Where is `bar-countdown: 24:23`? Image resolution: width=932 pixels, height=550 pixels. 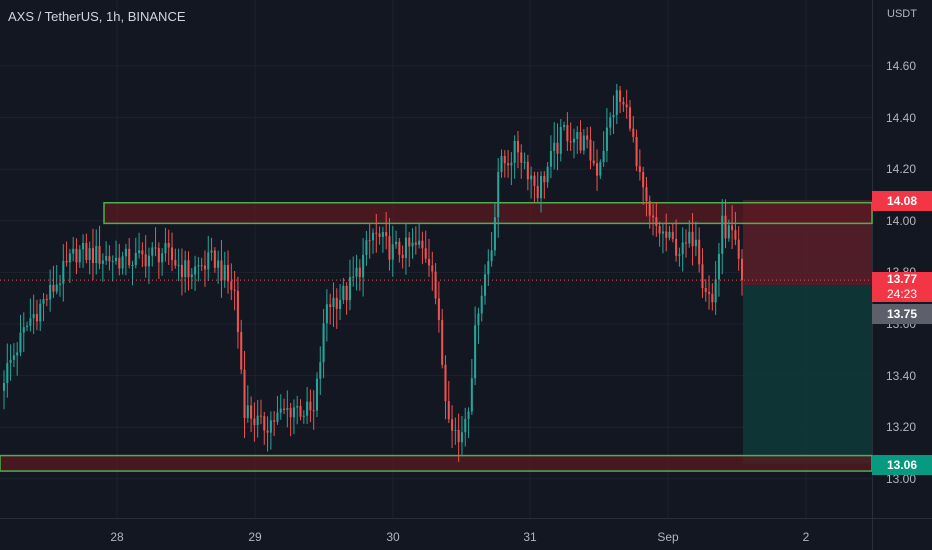
bar-countdown: 24:23 is located at coordinates (902, 294).